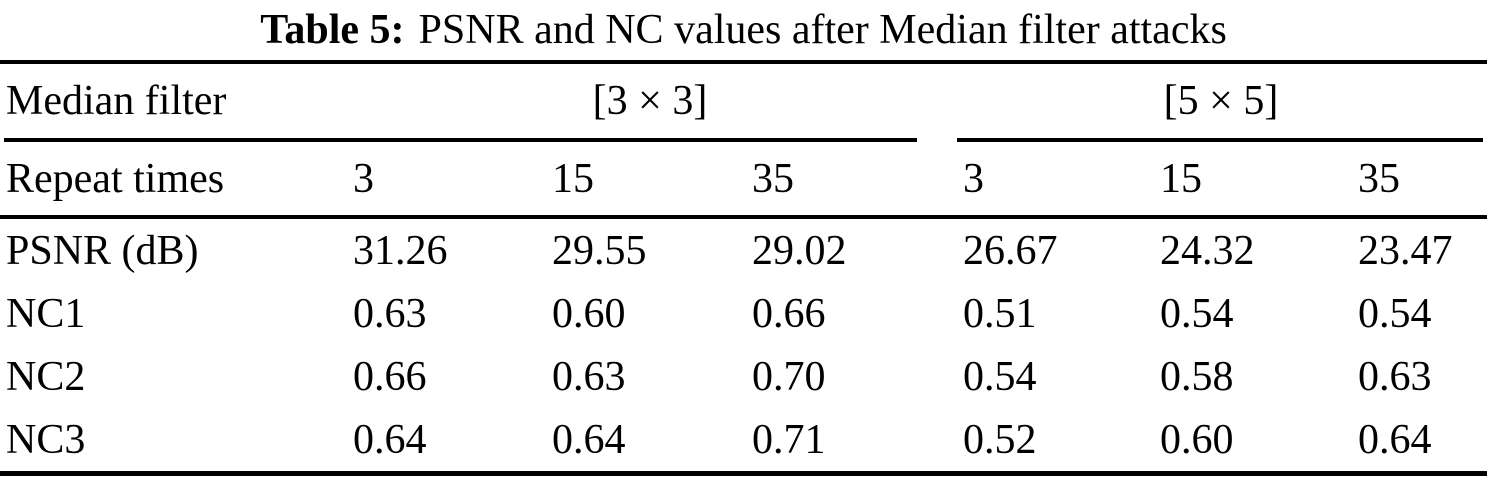 The width and height of the screenshot is (1487, 483). I want to click on cell: 24.32, so click(1207, 250).